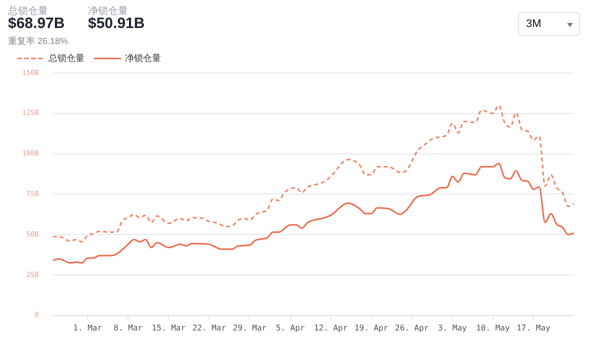 The height and width of the screenshot is (340, 600). Describe the element at coordinates (36, 23) in the screenshot. I see `text: $68.97B` at that location.